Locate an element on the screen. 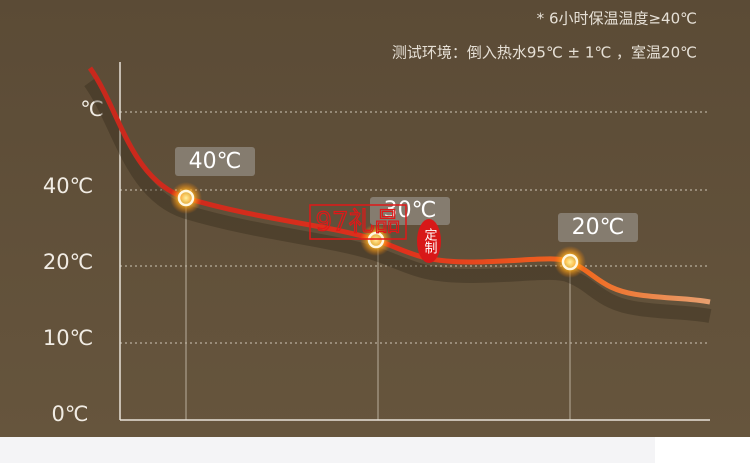  axis-label: 40℃ is located at coordinates (68, 186).